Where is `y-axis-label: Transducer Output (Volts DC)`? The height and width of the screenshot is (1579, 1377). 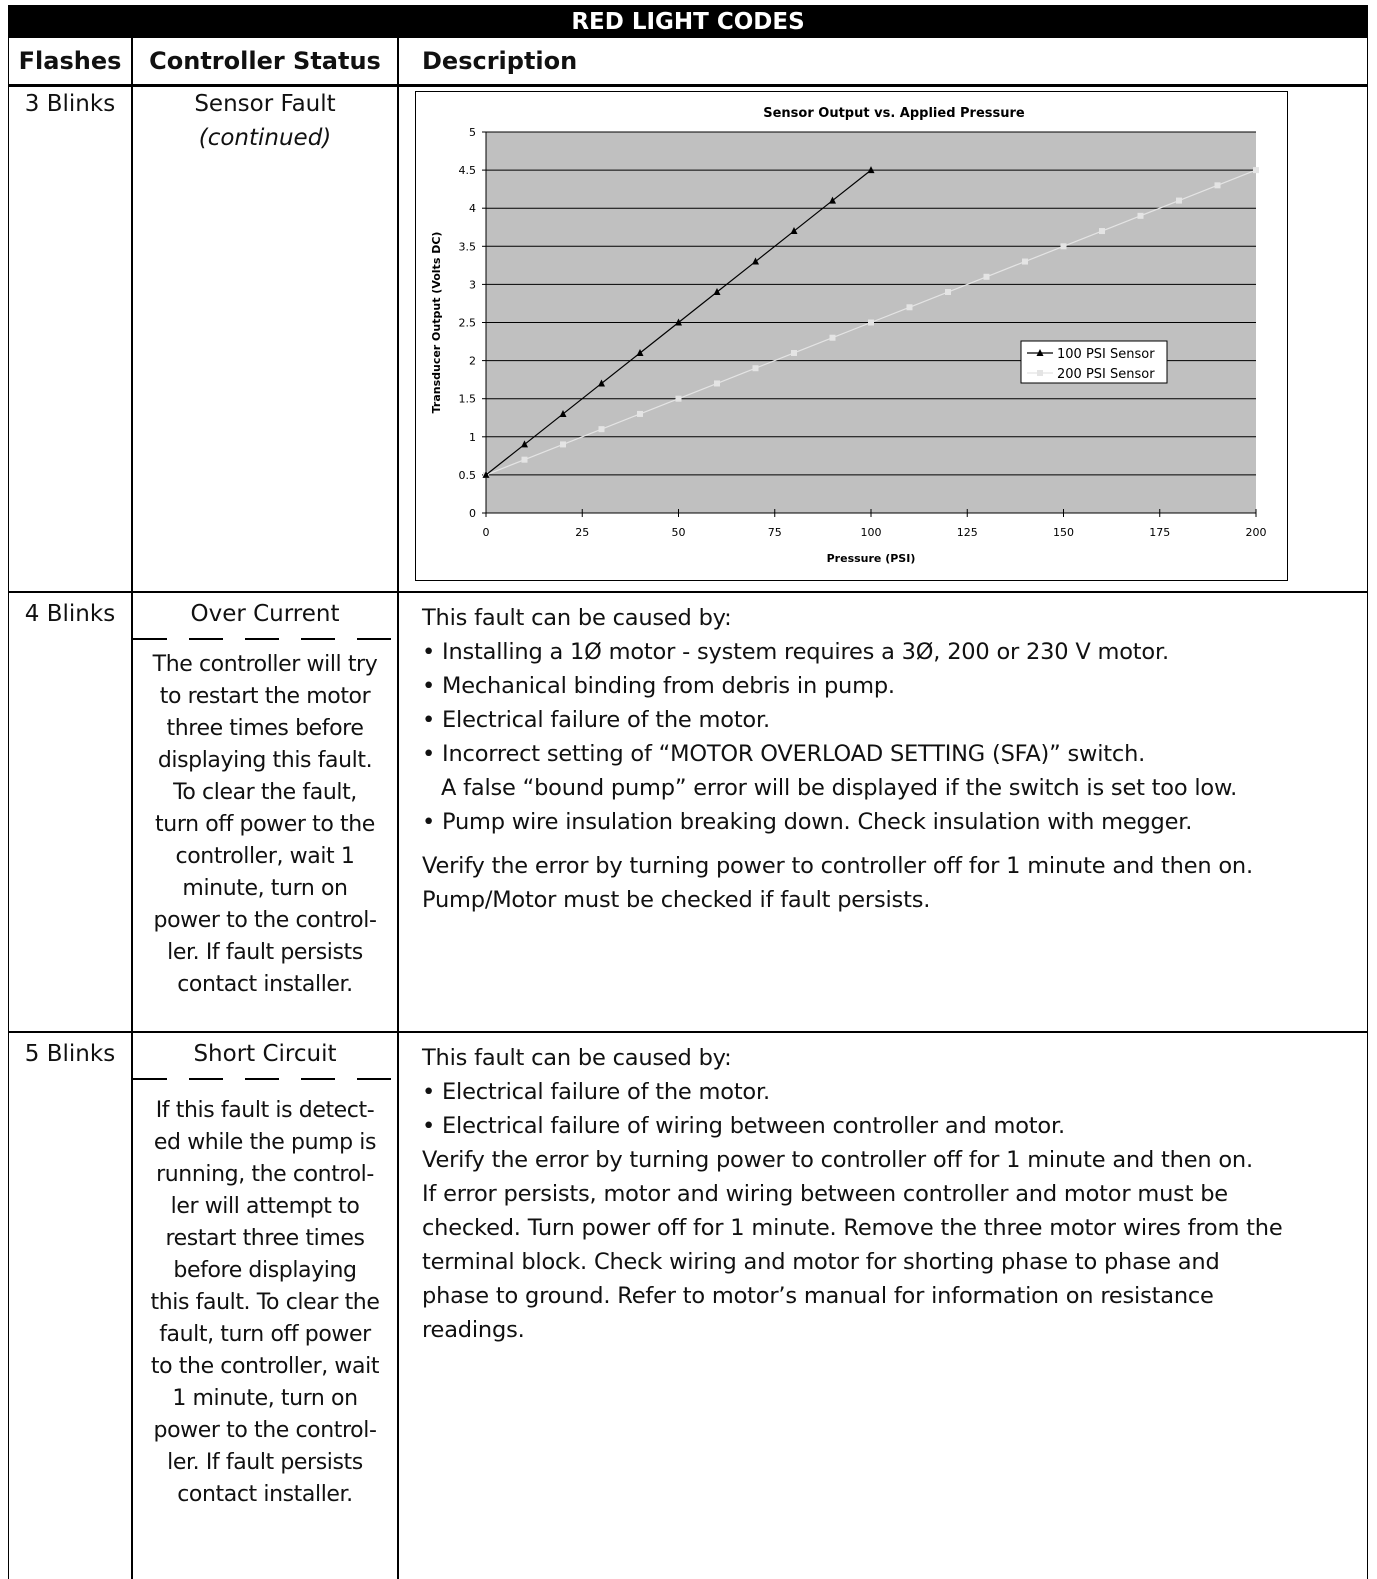 y-axis-label: Transducer Output (Volts DC) is located at coordinates (436, 323).